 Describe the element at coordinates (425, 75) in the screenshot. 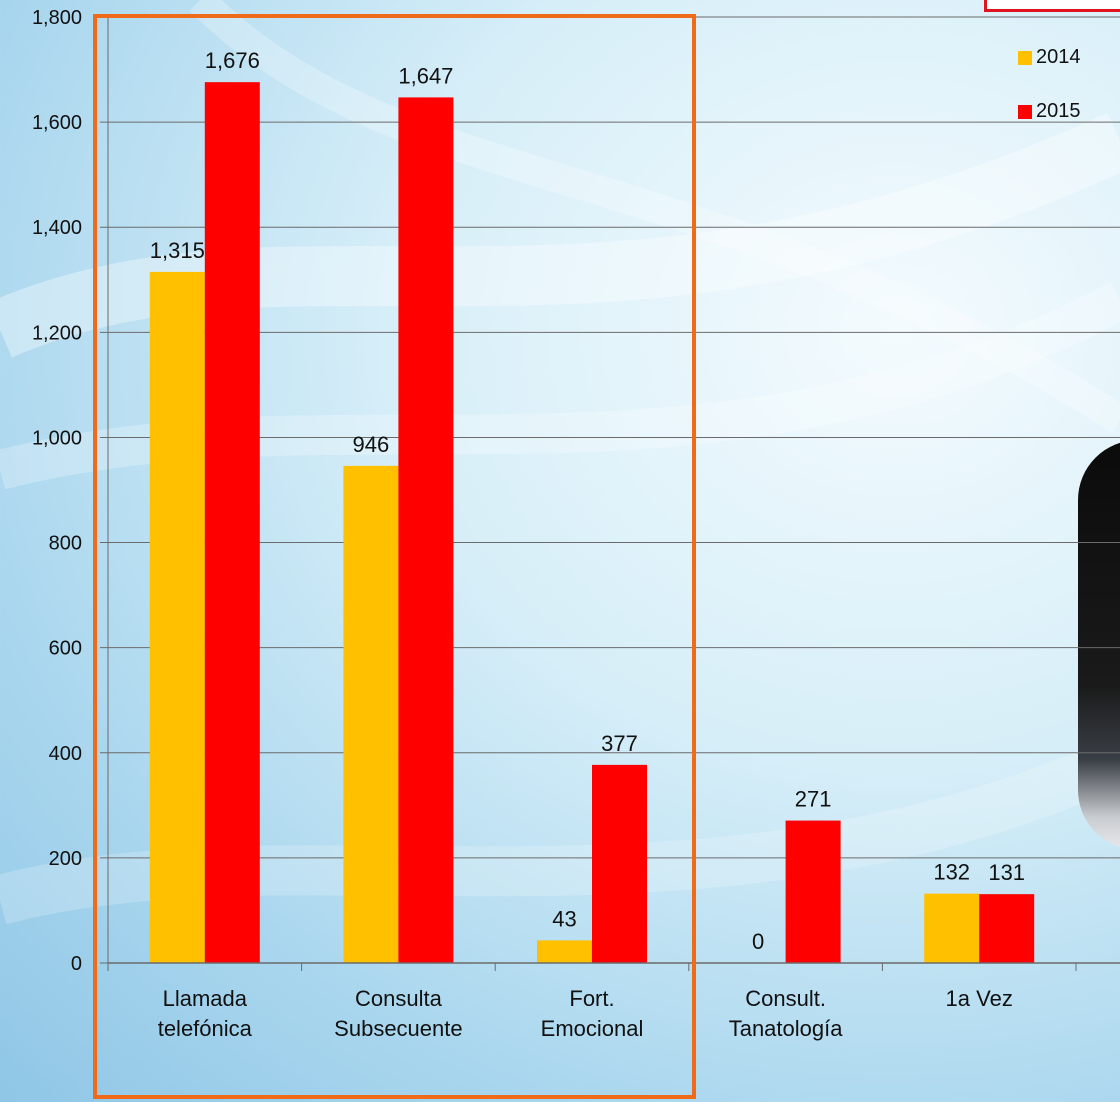

I see `data-label-2015: 1,647` at that location.